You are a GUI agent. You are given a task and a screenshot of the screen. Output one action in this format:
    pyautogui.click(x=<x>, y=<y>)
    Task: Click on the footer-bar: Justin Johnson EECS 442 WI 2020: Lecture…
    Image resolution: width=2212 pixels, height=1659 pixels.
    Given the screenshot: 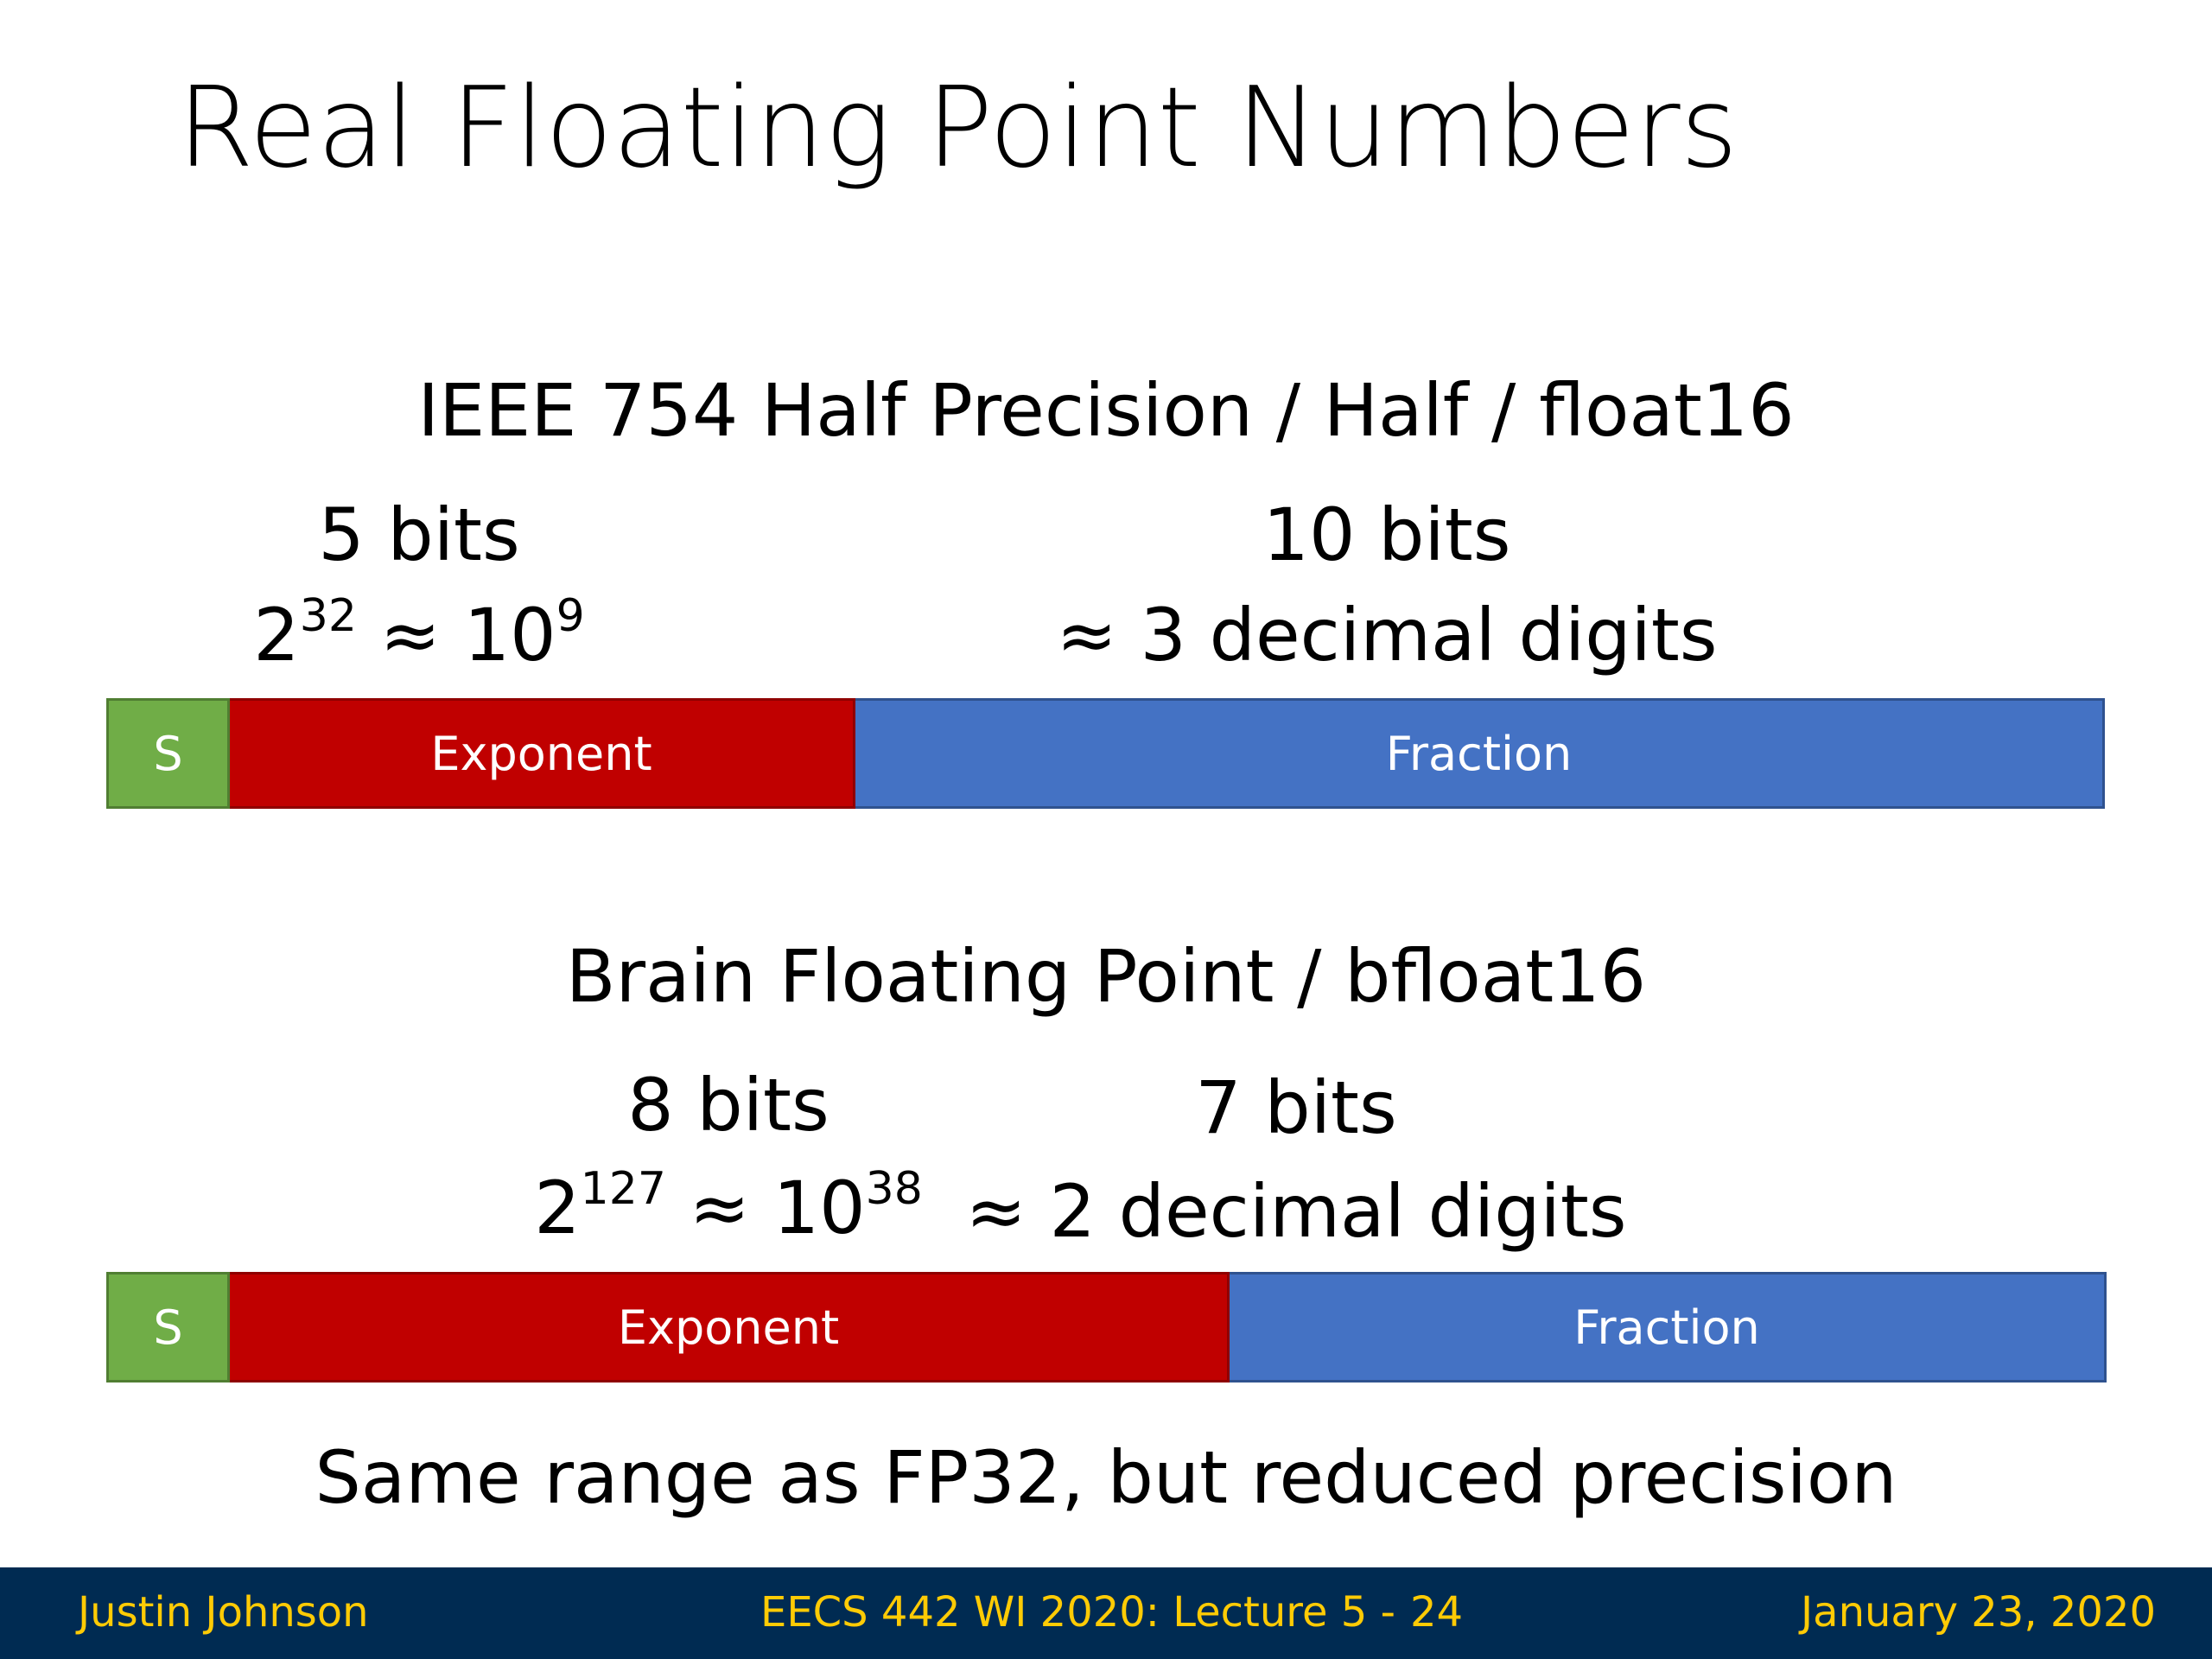 What is the action you would take?
    pyautogui.click(x=1106, y=1613)
    